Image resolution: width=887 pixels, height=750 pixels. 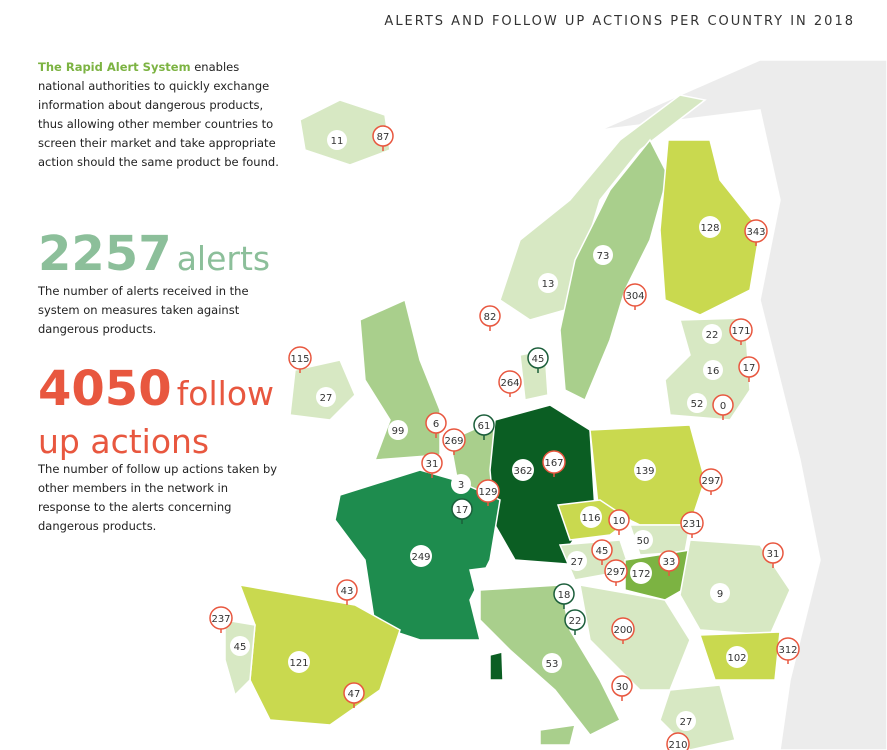 I want to click on marker: 231, so click(x=692, y=524).